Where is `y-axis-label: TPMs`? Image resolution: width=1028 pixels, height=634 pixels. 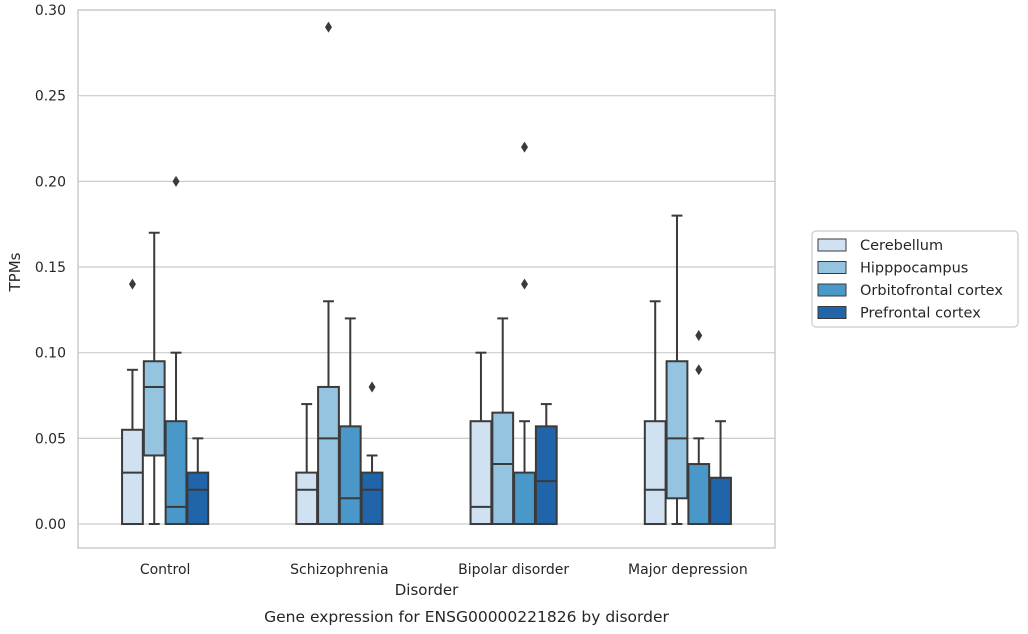 y-axis-label: TPMs is located at coordinates (15, 272).